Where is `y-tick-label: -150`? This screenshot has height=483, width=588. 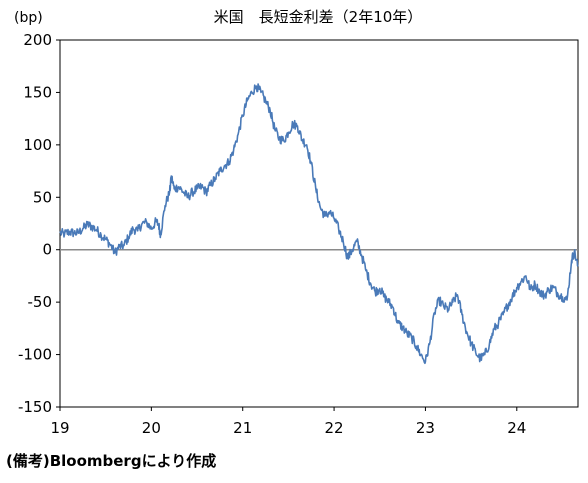 y-tick-label: -150 is located at coordinates (35, 407).